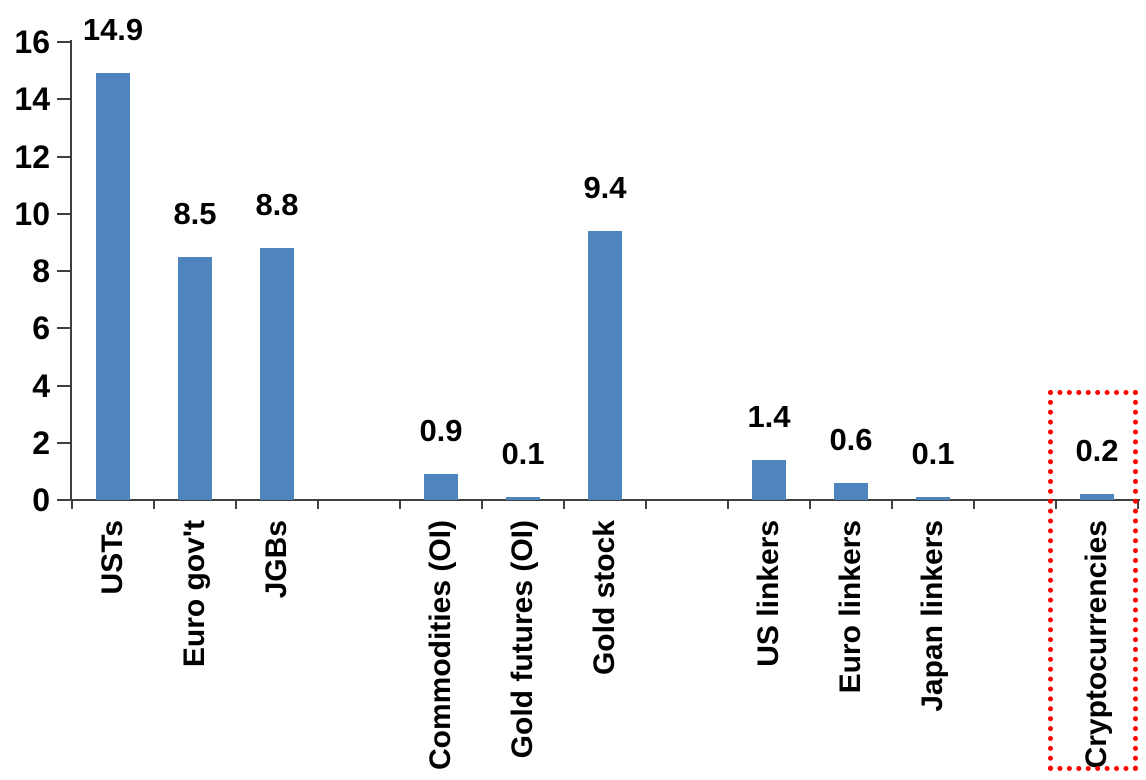 This screenshot has height=780, width=1146. I want to click on category-label: Gold stock, so click(604, 598).